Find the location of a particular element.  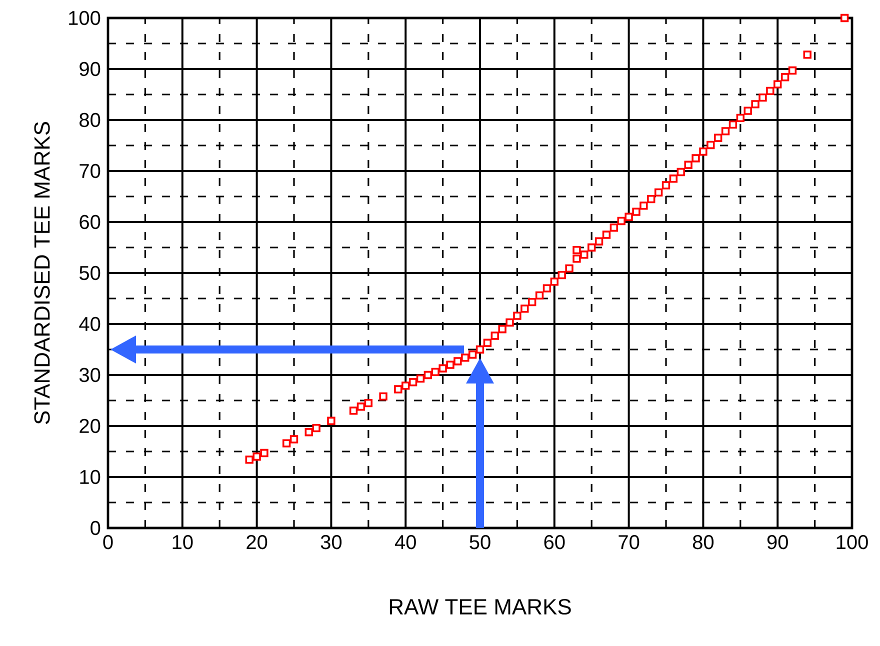

y-tick-label: 10 is located at coordinates (90, 477).